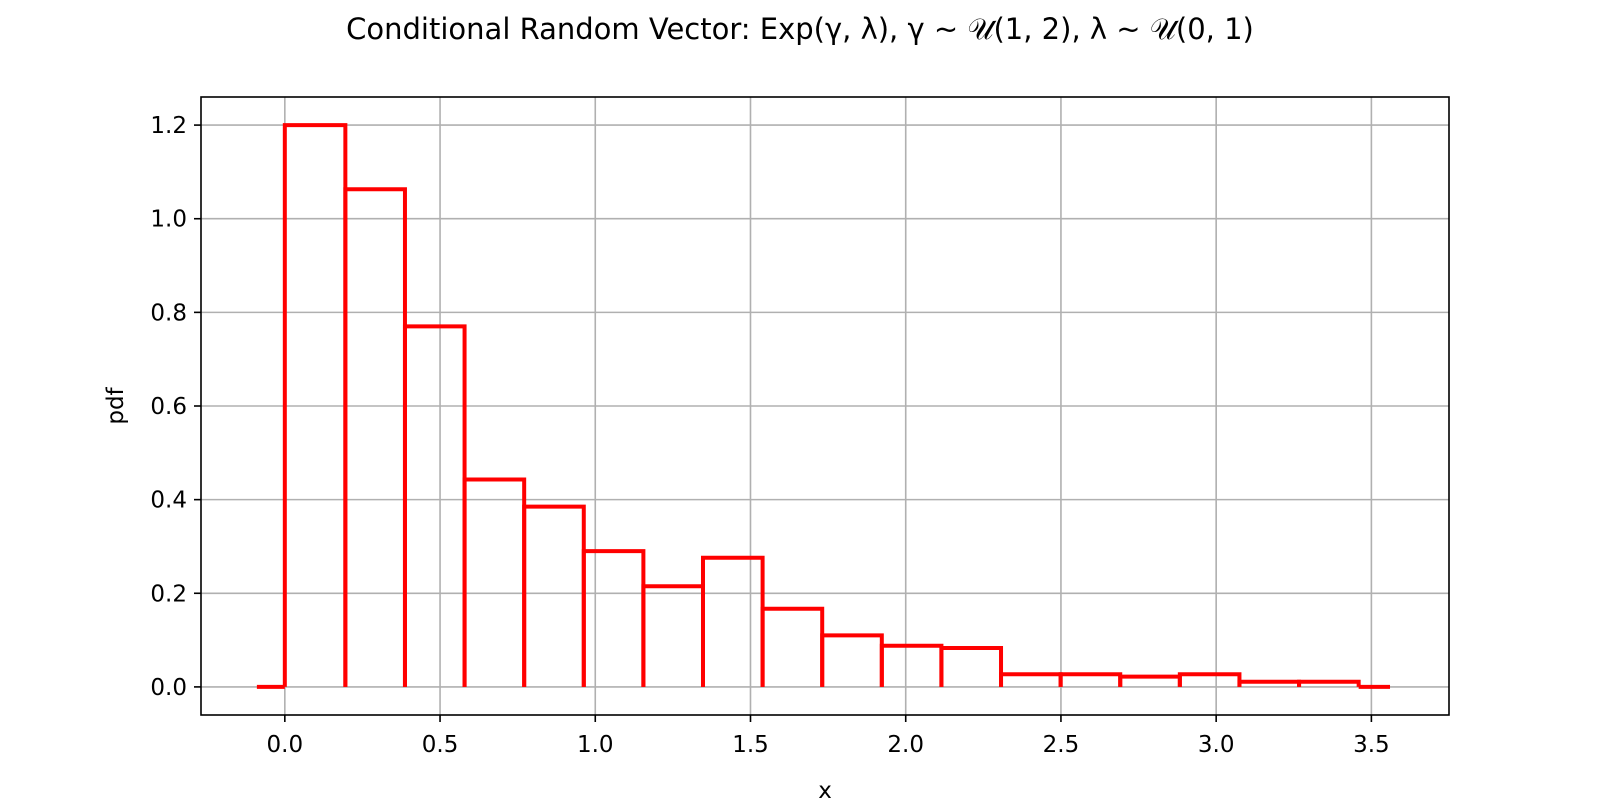  What do you see at coordinates (168, 126) in the screenshot?
I see `y-tick-label: 1.2` at bounding box center [168, 126].